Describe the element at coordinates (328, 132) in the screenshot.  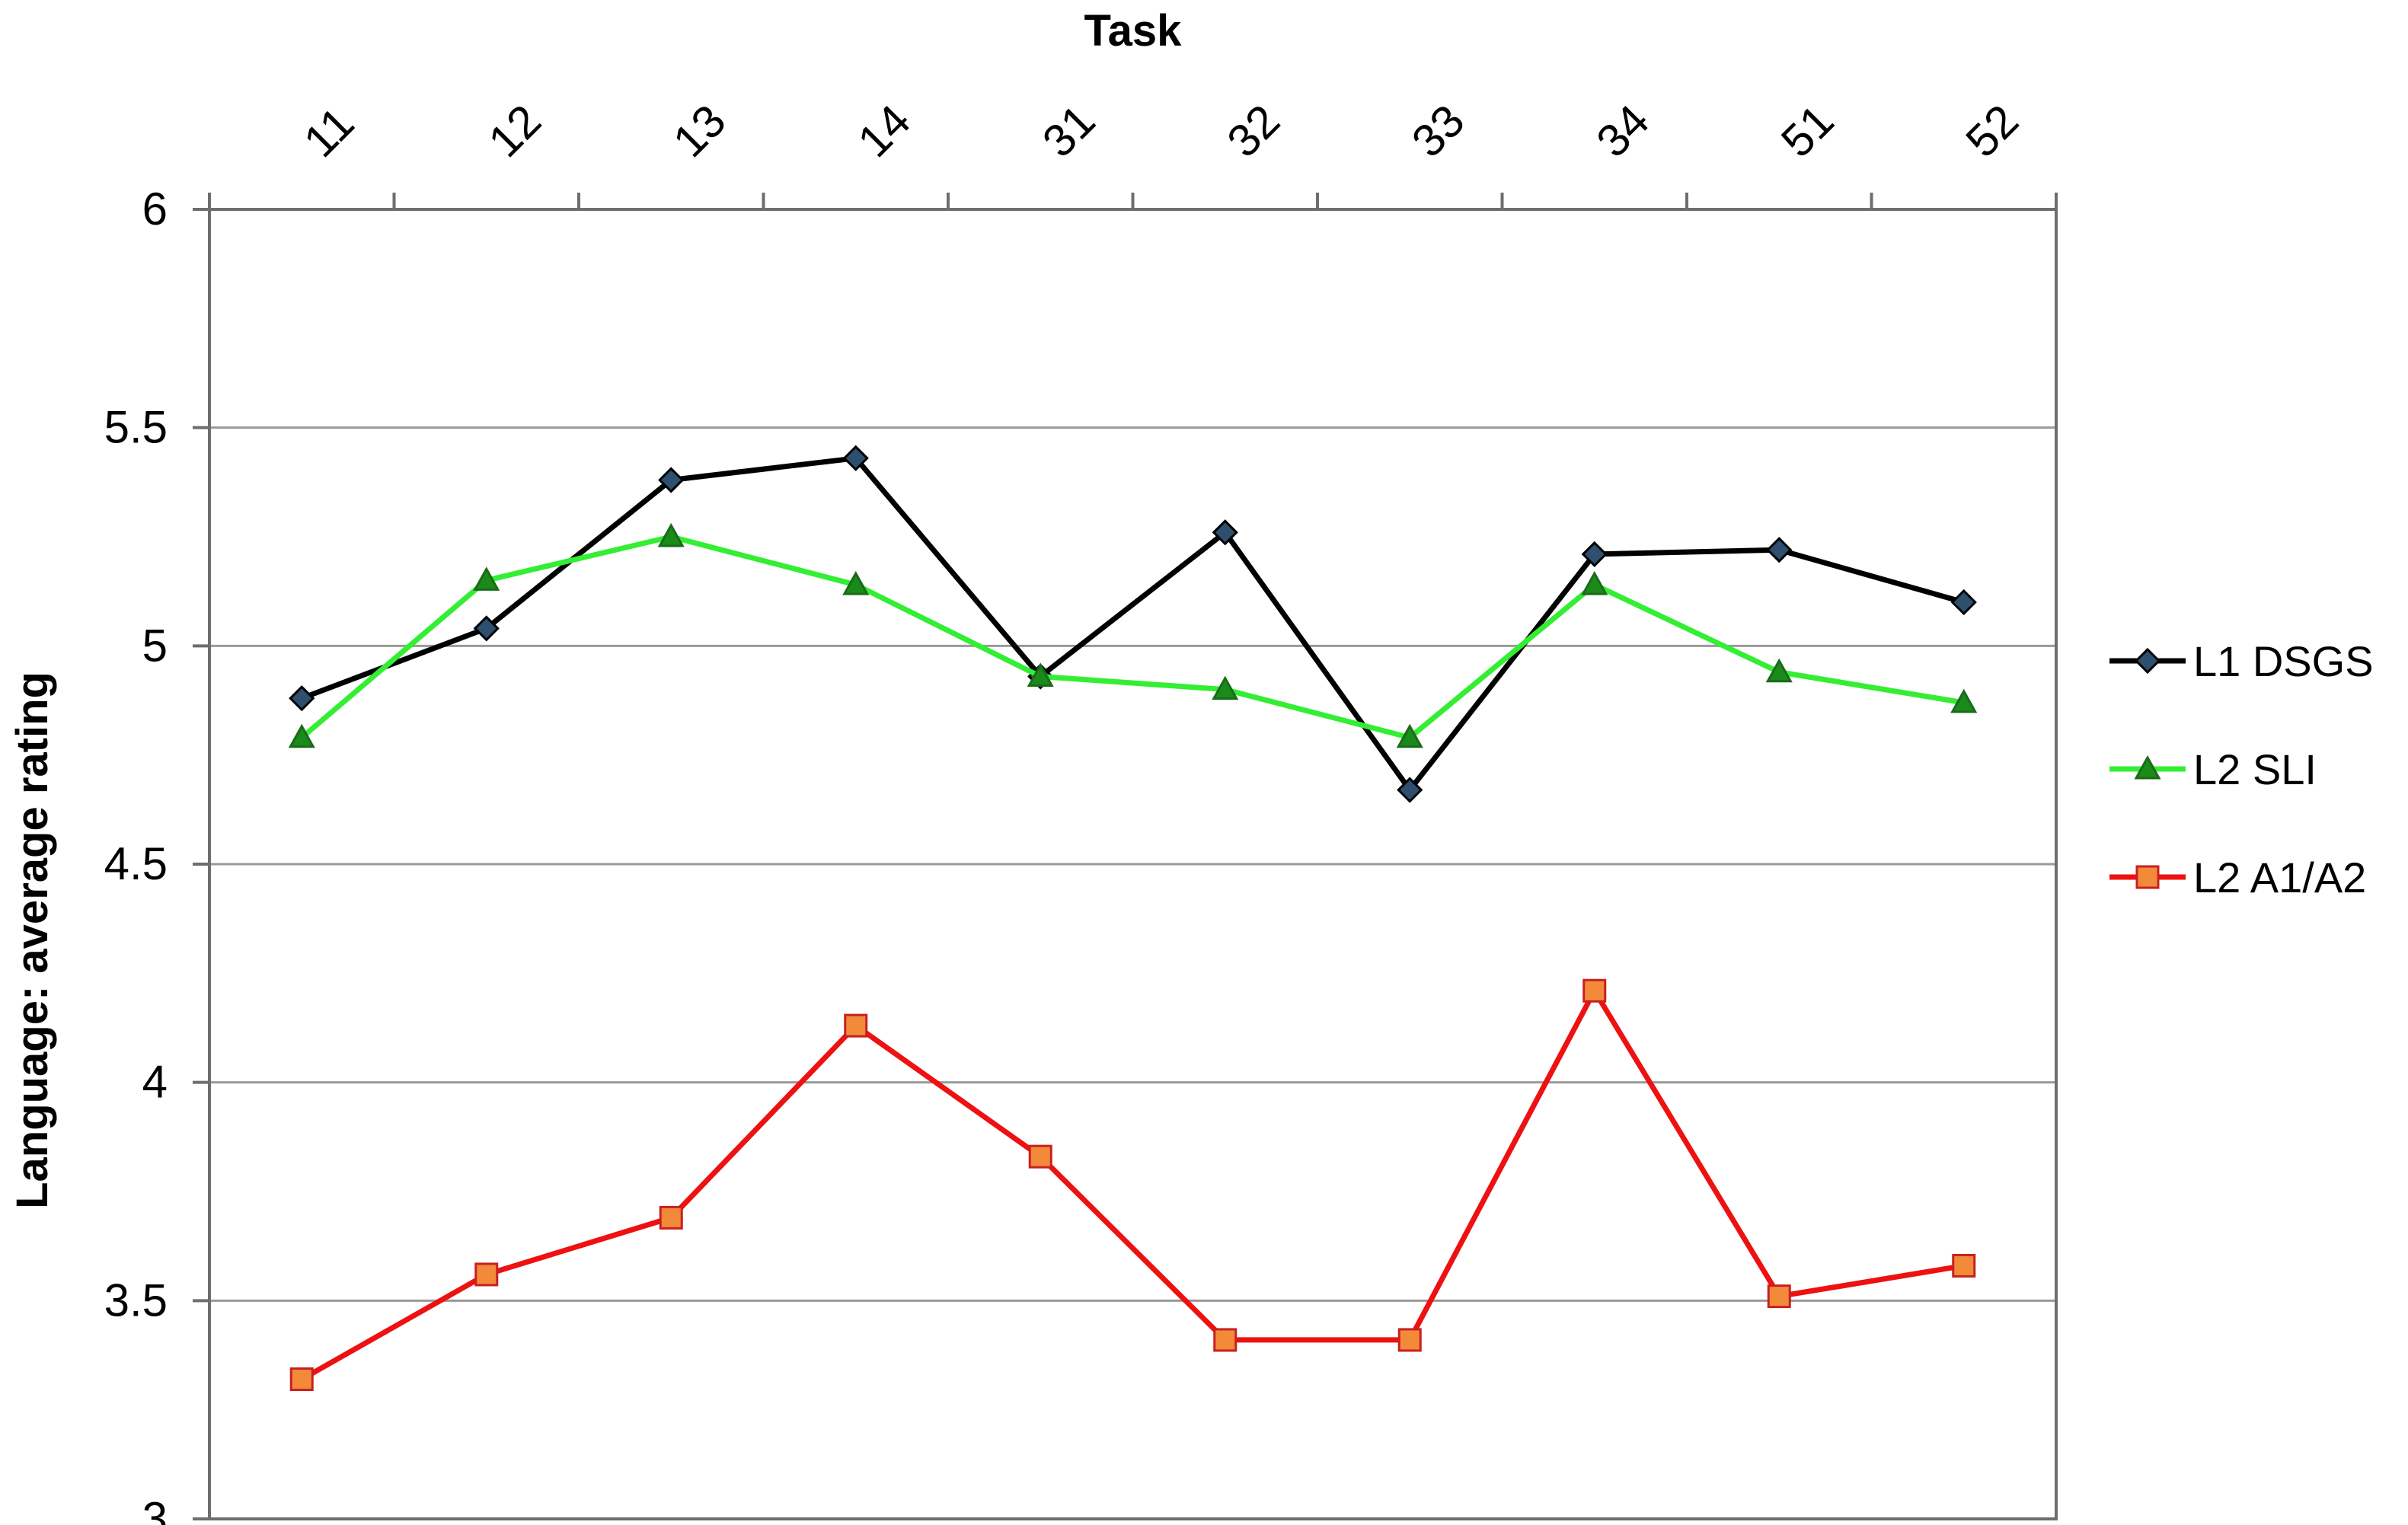
I see `x-tick-label: 11` at that location.